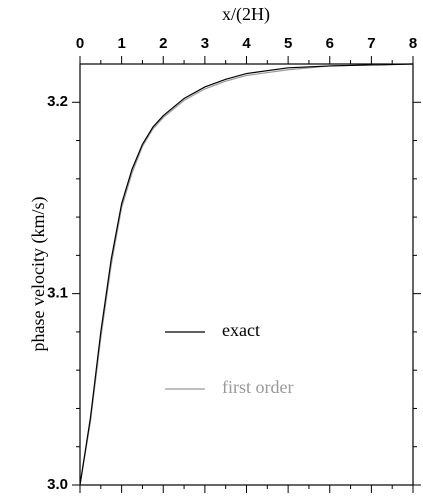 The height and width of the screenshot is (500, 423). Describe the element at coordinates (288, 43) in the screenshot. I see `x-tick-label: 5` at that location.